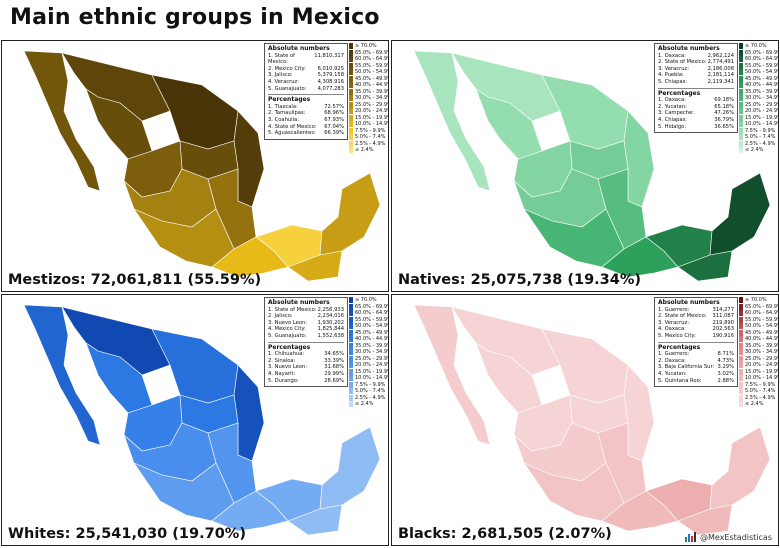 The image size is (780, 548). I want to click on row-label: 2. Tamaulipas:, so click(287, 113).